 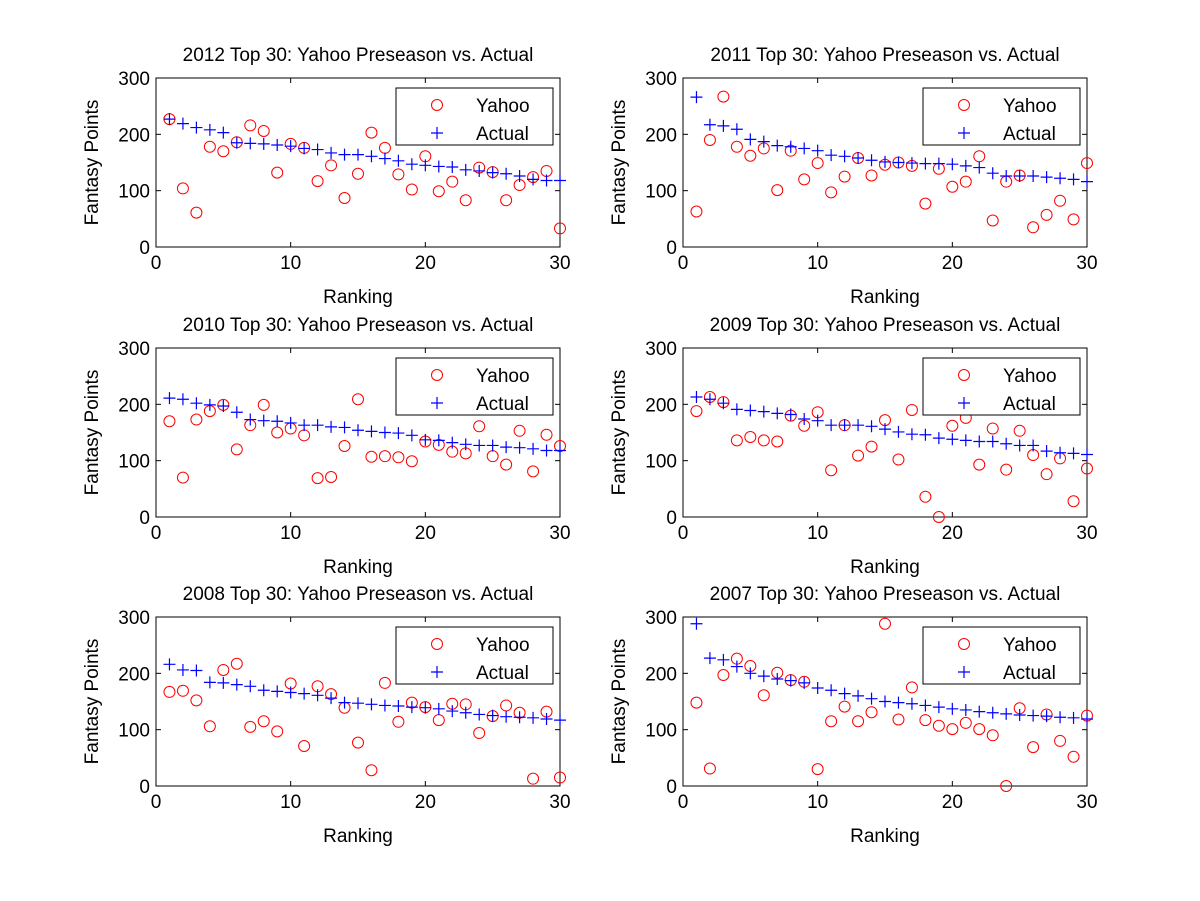 What do you see at coordinates (885, 325) in the screenshot?
I see `chart-title: 2009 Top 30: Yahoo Preseason vs. Actual` at bounding box center [885, 325].